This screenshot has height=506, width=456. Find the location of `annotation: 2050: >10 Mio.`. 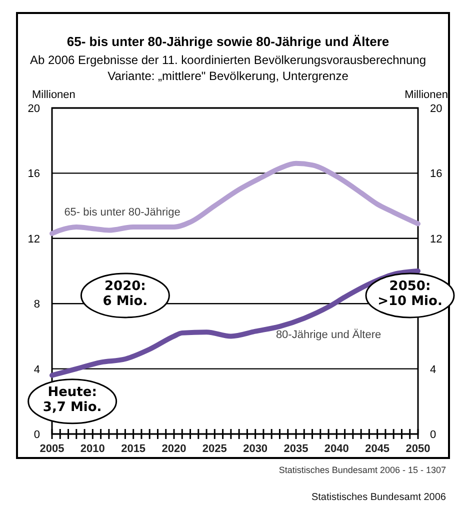

annotation: 2050: >10 Mio. is located at coordinates (410, 293).